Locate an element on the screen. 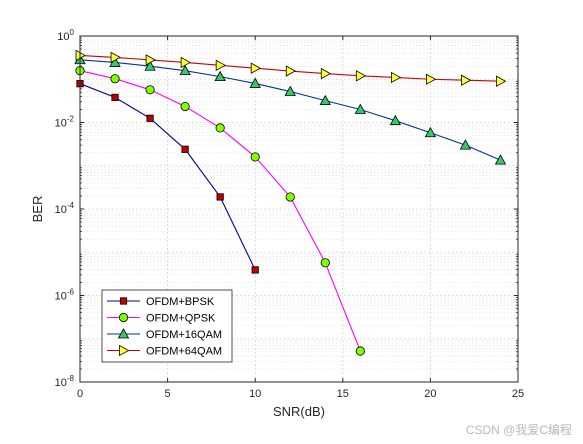 Image resolution: width=583 pixels, height=444 pixels. legend-label: OFDM+64QAM is located at coordinates (184, 352).